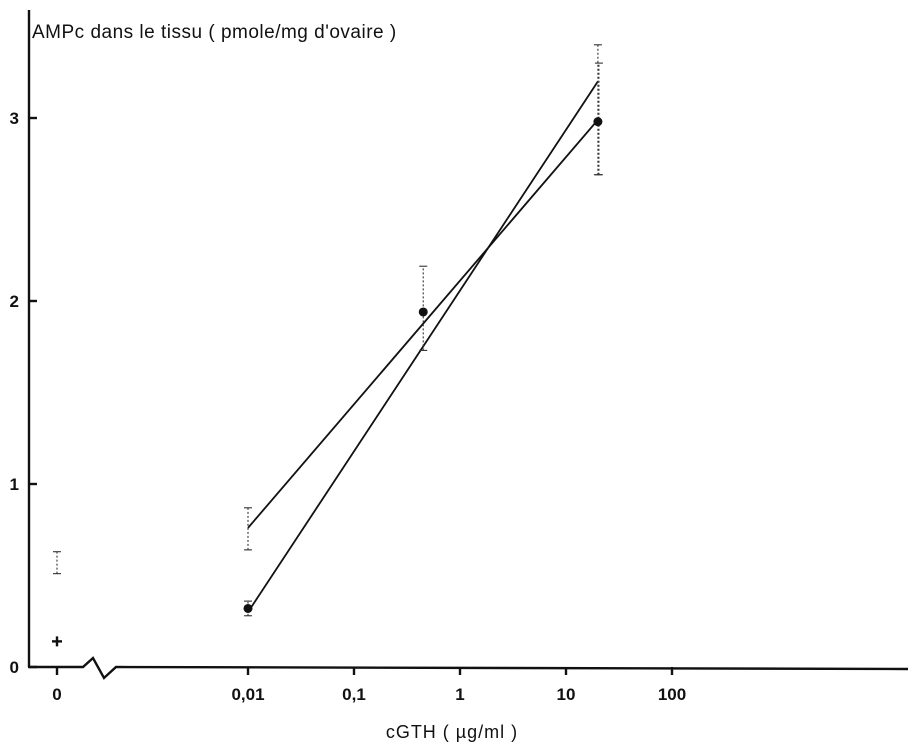 The width and height of the screenshot is (920, 748). Describe the element at coordinates (56, 694) in the screenshot. I see `x-tick-label: 0` at that location.